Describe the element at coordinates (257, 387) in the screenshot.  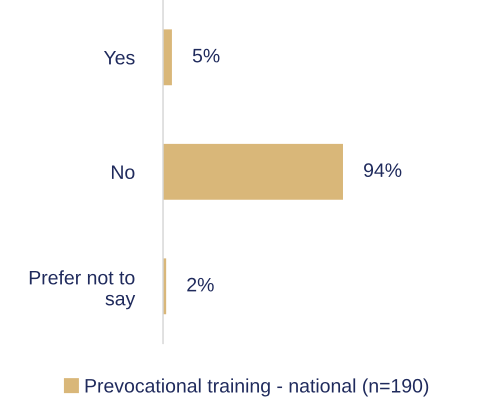
I see `legend-label: Prevocational training - national (n=190)` at that location.